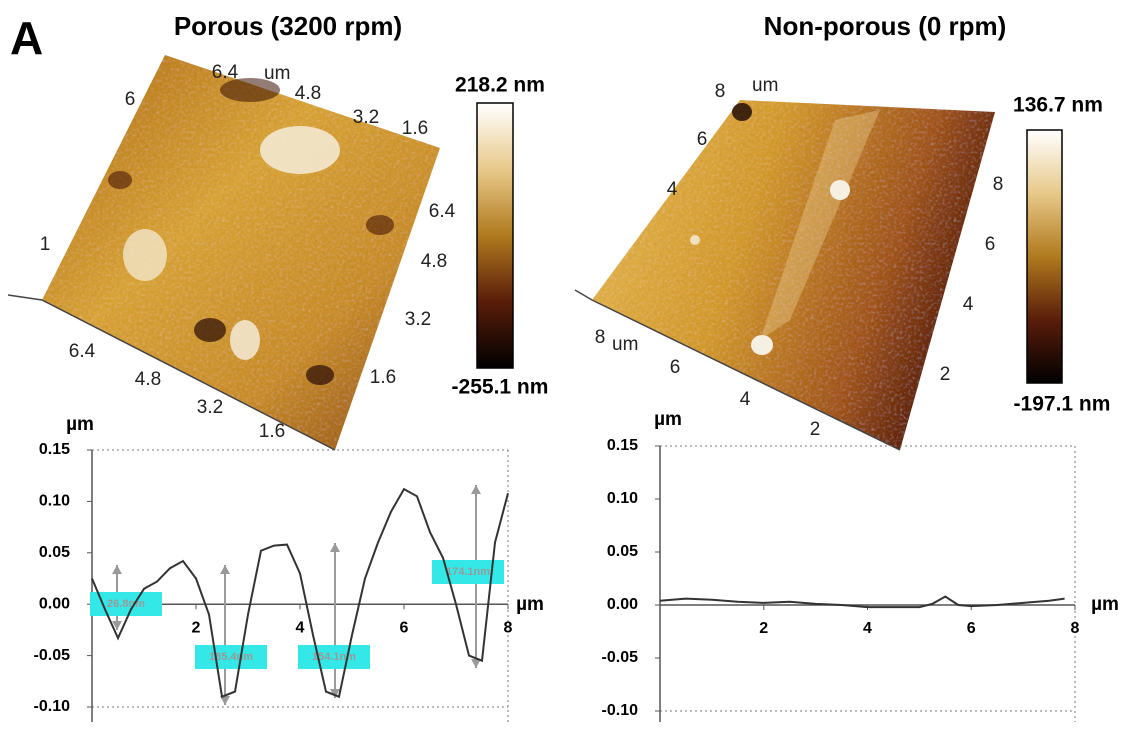  What do you see at coordinates (1062, 404) in the screenshot?
I see `colorbar-min: -197.1 nm` at bounding box center [1062, 404].